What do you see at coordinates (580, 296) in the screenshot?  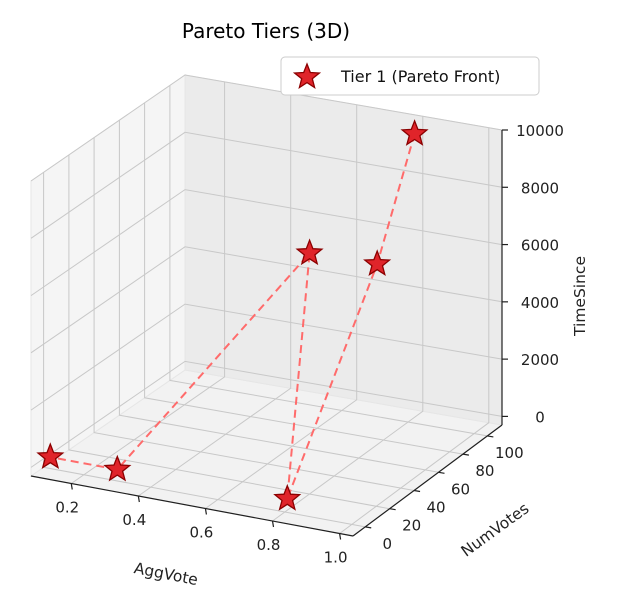 I see `z-axis-label: TimeSince` at bounding box center [580, 296].